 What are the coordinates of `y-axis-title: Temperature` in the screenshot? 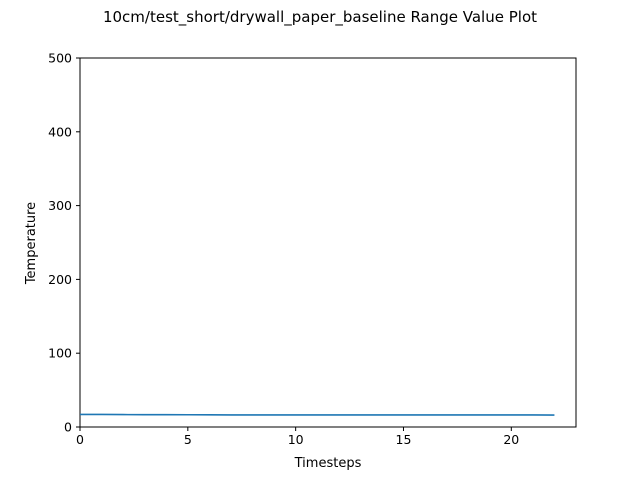 It's located at (31, 243).